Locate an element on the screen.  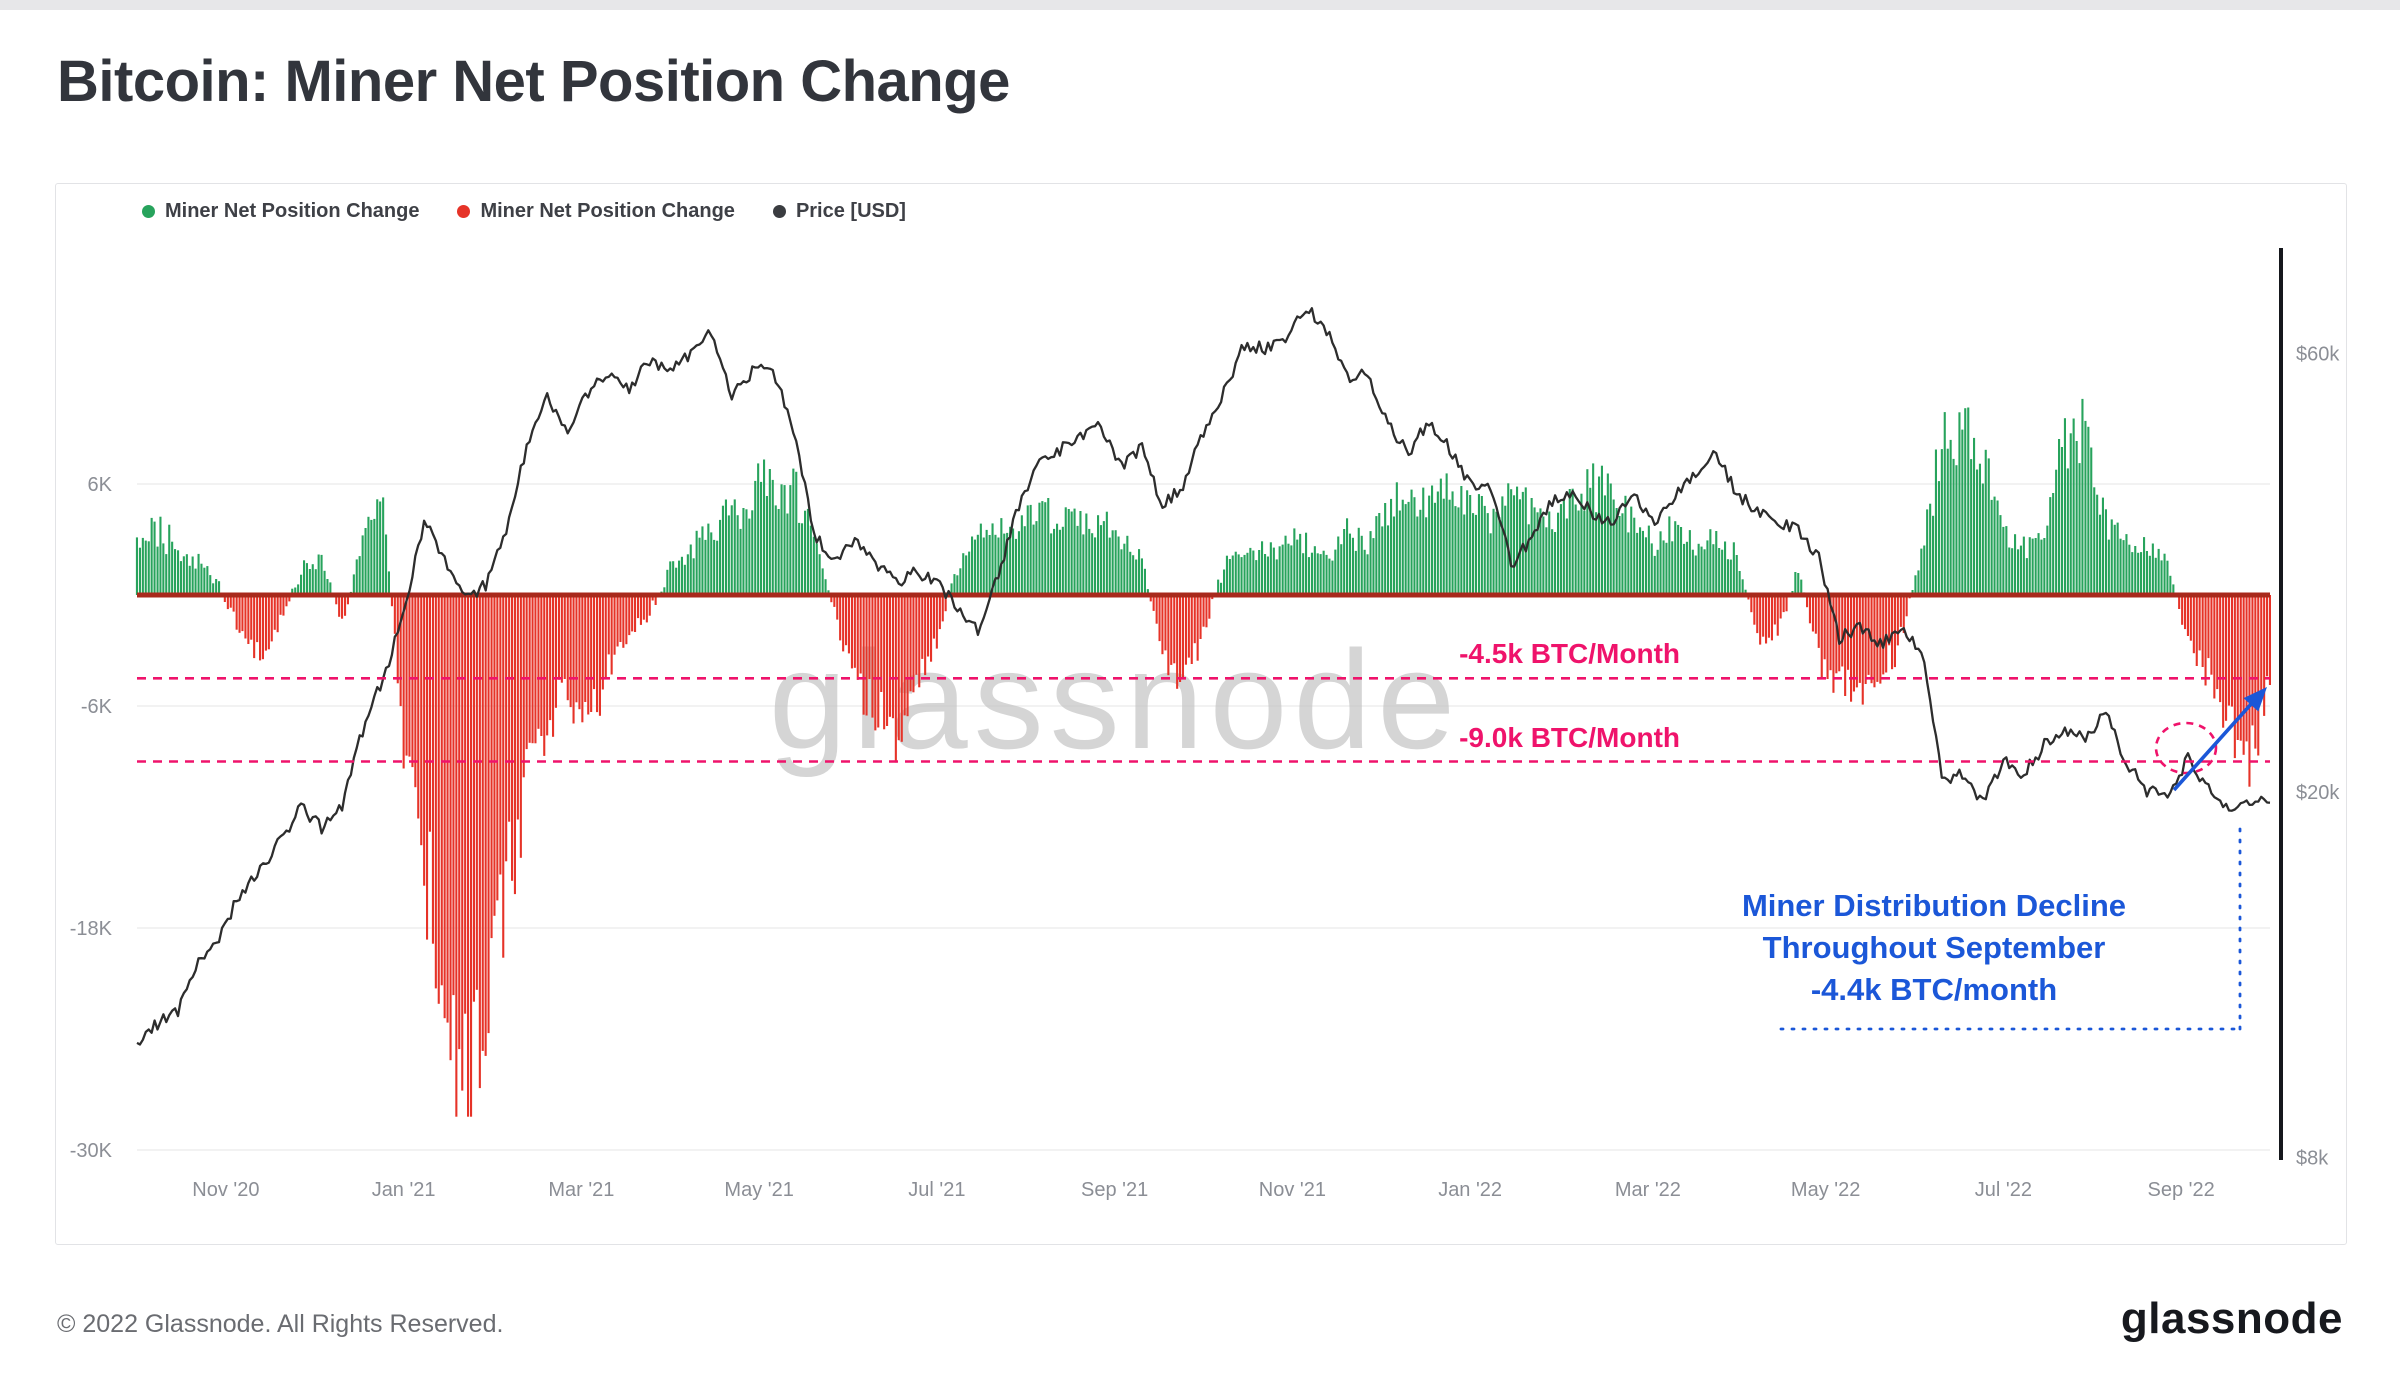
y-axis-left-label: 6K is located at coordinates (100, 485).